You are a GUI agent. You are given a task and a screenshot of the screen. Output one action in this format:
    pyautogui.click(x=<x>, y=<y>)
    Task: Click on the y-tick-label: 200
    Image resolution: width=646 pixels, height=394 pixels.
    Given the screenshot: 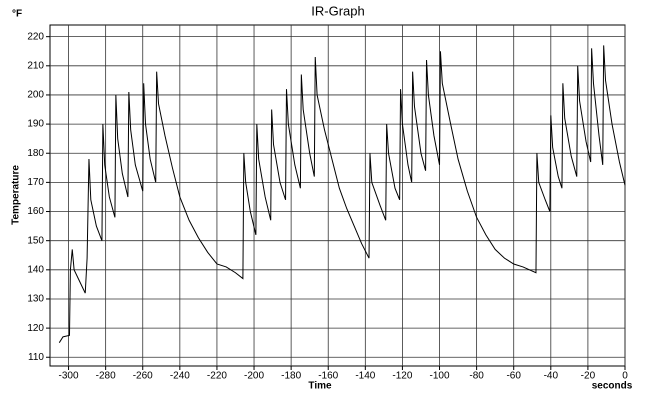 What is the action you would take?
    pyautogui.click(x=35, y=95)
    